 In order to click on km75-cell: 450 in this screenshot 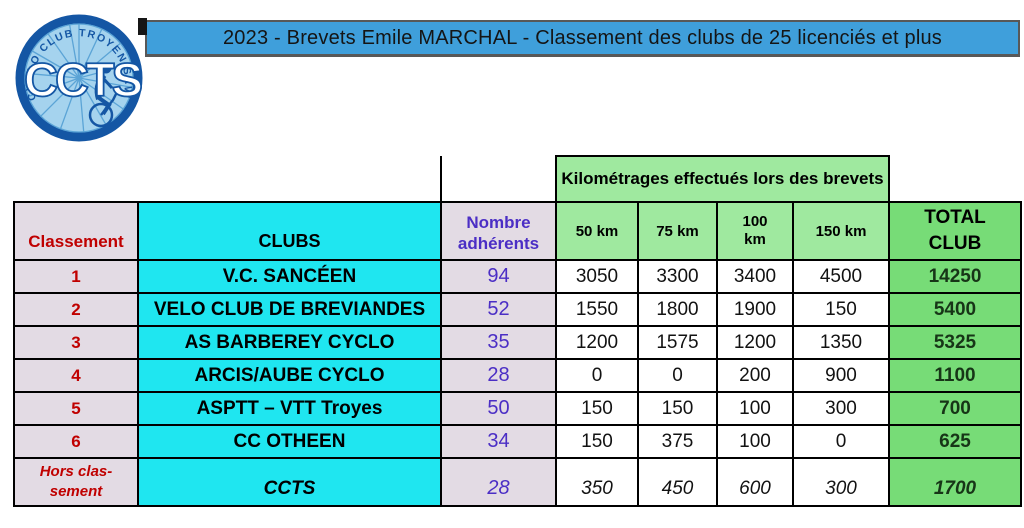, I will do `click(677, 482)`.